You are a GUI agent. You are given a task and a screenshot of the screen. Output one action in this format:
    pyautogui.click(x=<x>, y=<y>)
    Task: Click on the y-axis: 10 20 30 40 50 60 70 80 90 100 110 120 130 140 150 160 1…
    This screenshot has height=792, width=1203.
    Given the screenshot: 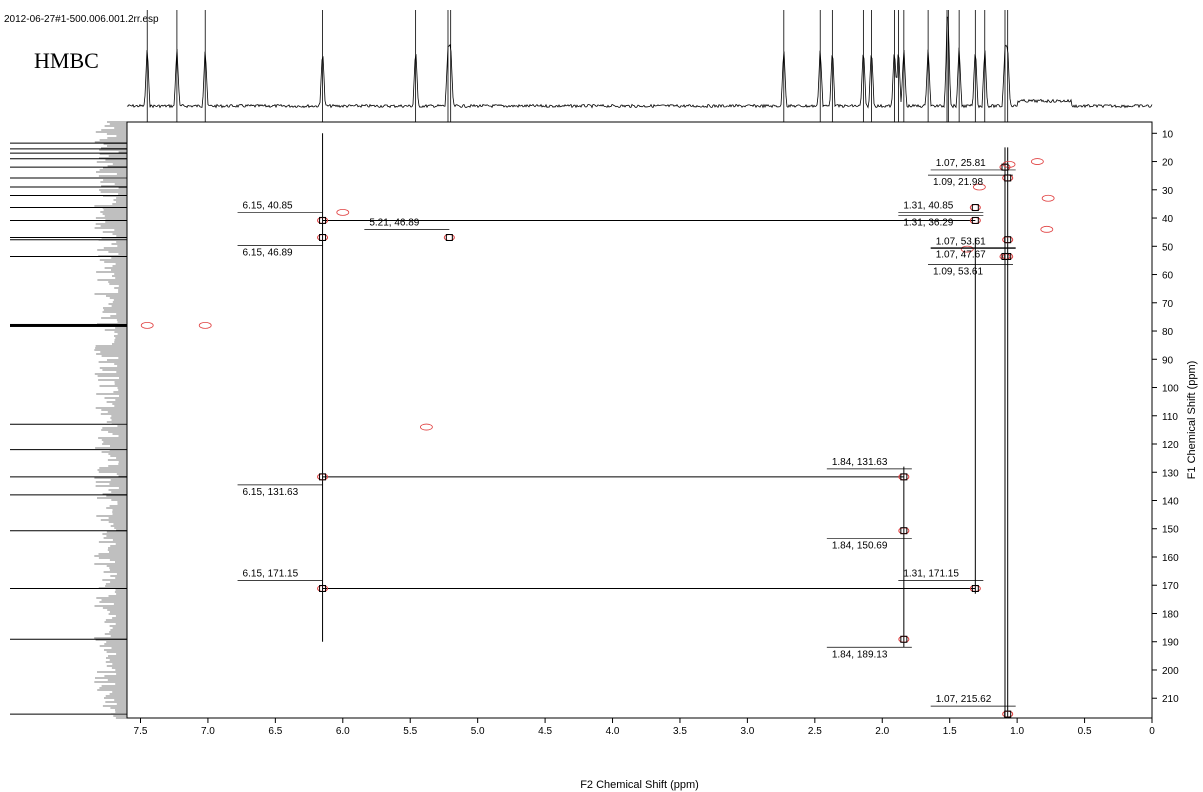 What is the action you would take?
    pyautogui.click(x=1165, y=417)
    